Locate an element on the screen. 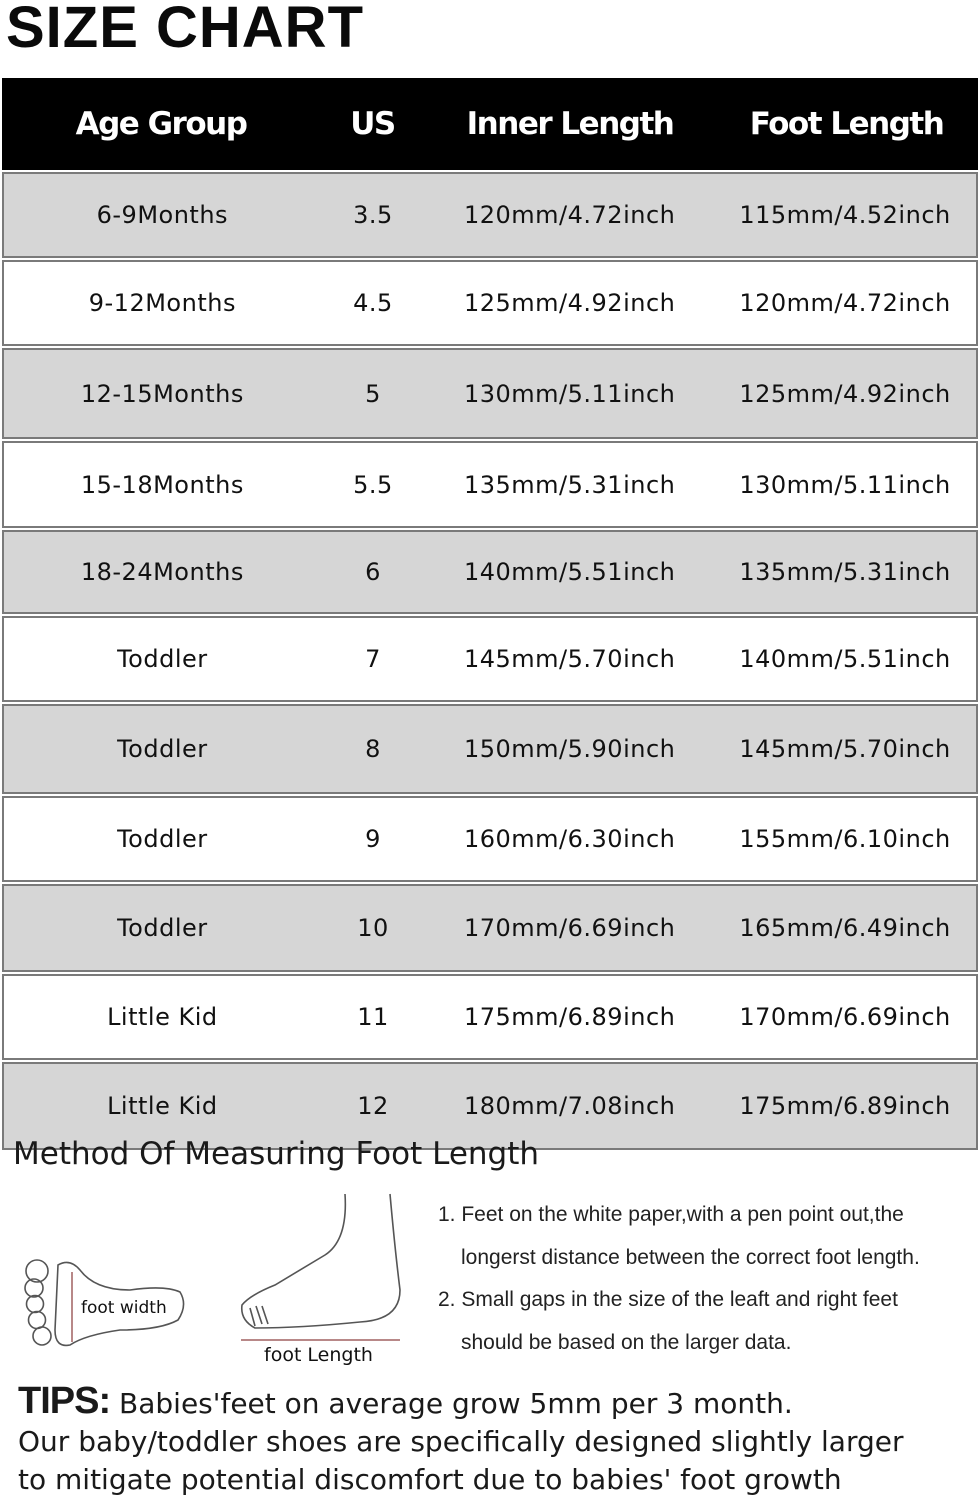  table-row: 18-24Months 6 140mm/5.51inch 135mm/5.31inch is located at coordinates (490, 572).